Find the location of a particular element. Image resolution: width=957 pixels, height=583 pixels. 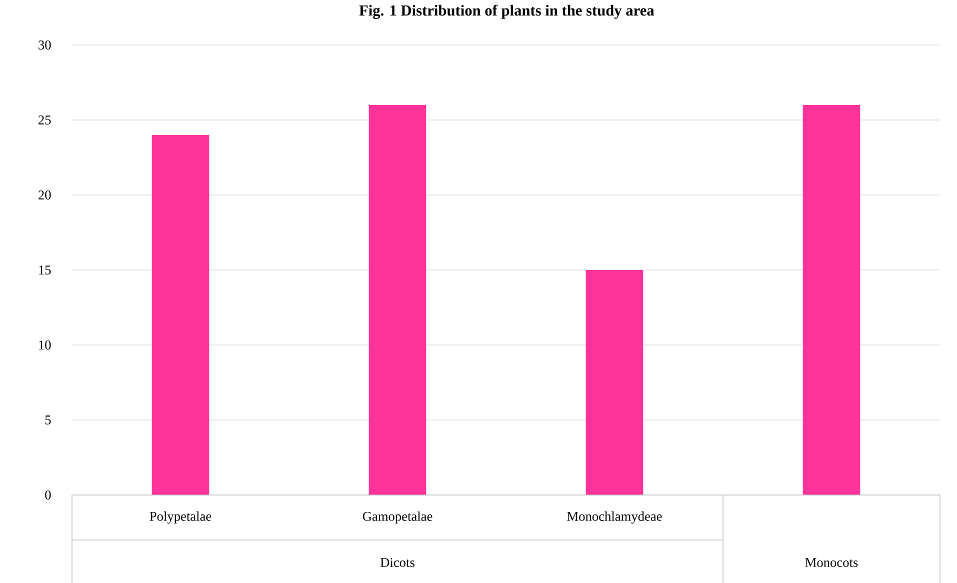

x-tick-label: Polypetalae is located at coordinates (181, 517).